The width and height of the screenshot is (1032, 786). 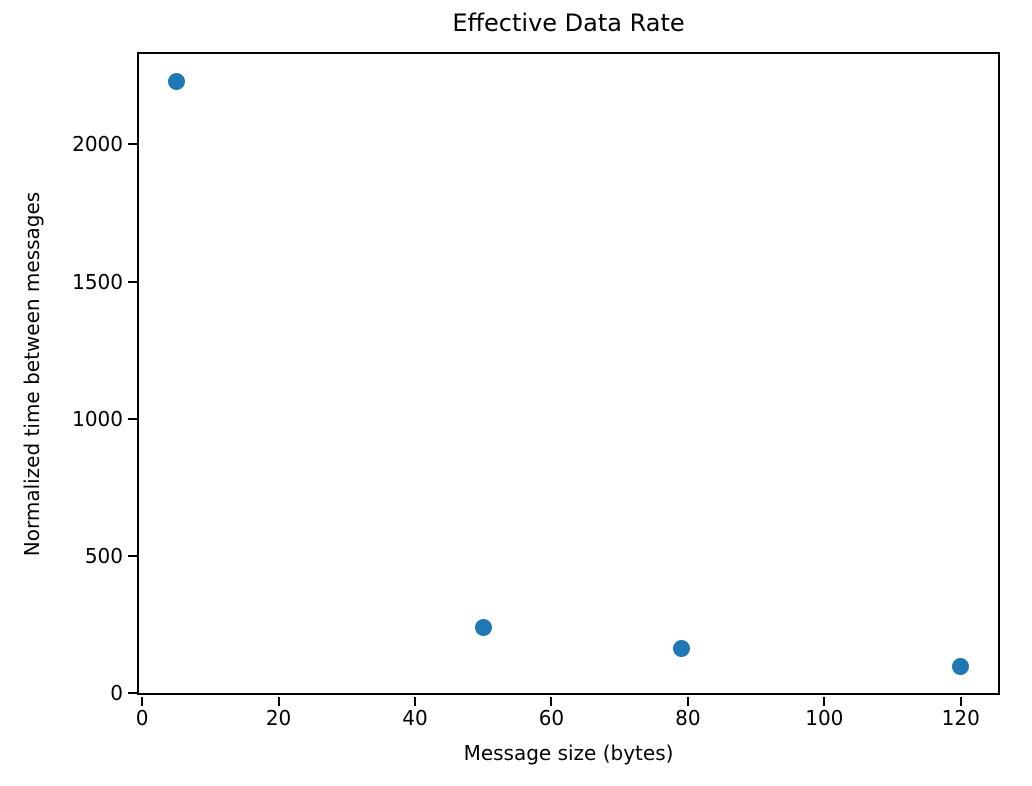 What do you see at coordinates (415, 718) in the screenshot?
I see `x-tick-label: 40` at bounding box center [415, 718].